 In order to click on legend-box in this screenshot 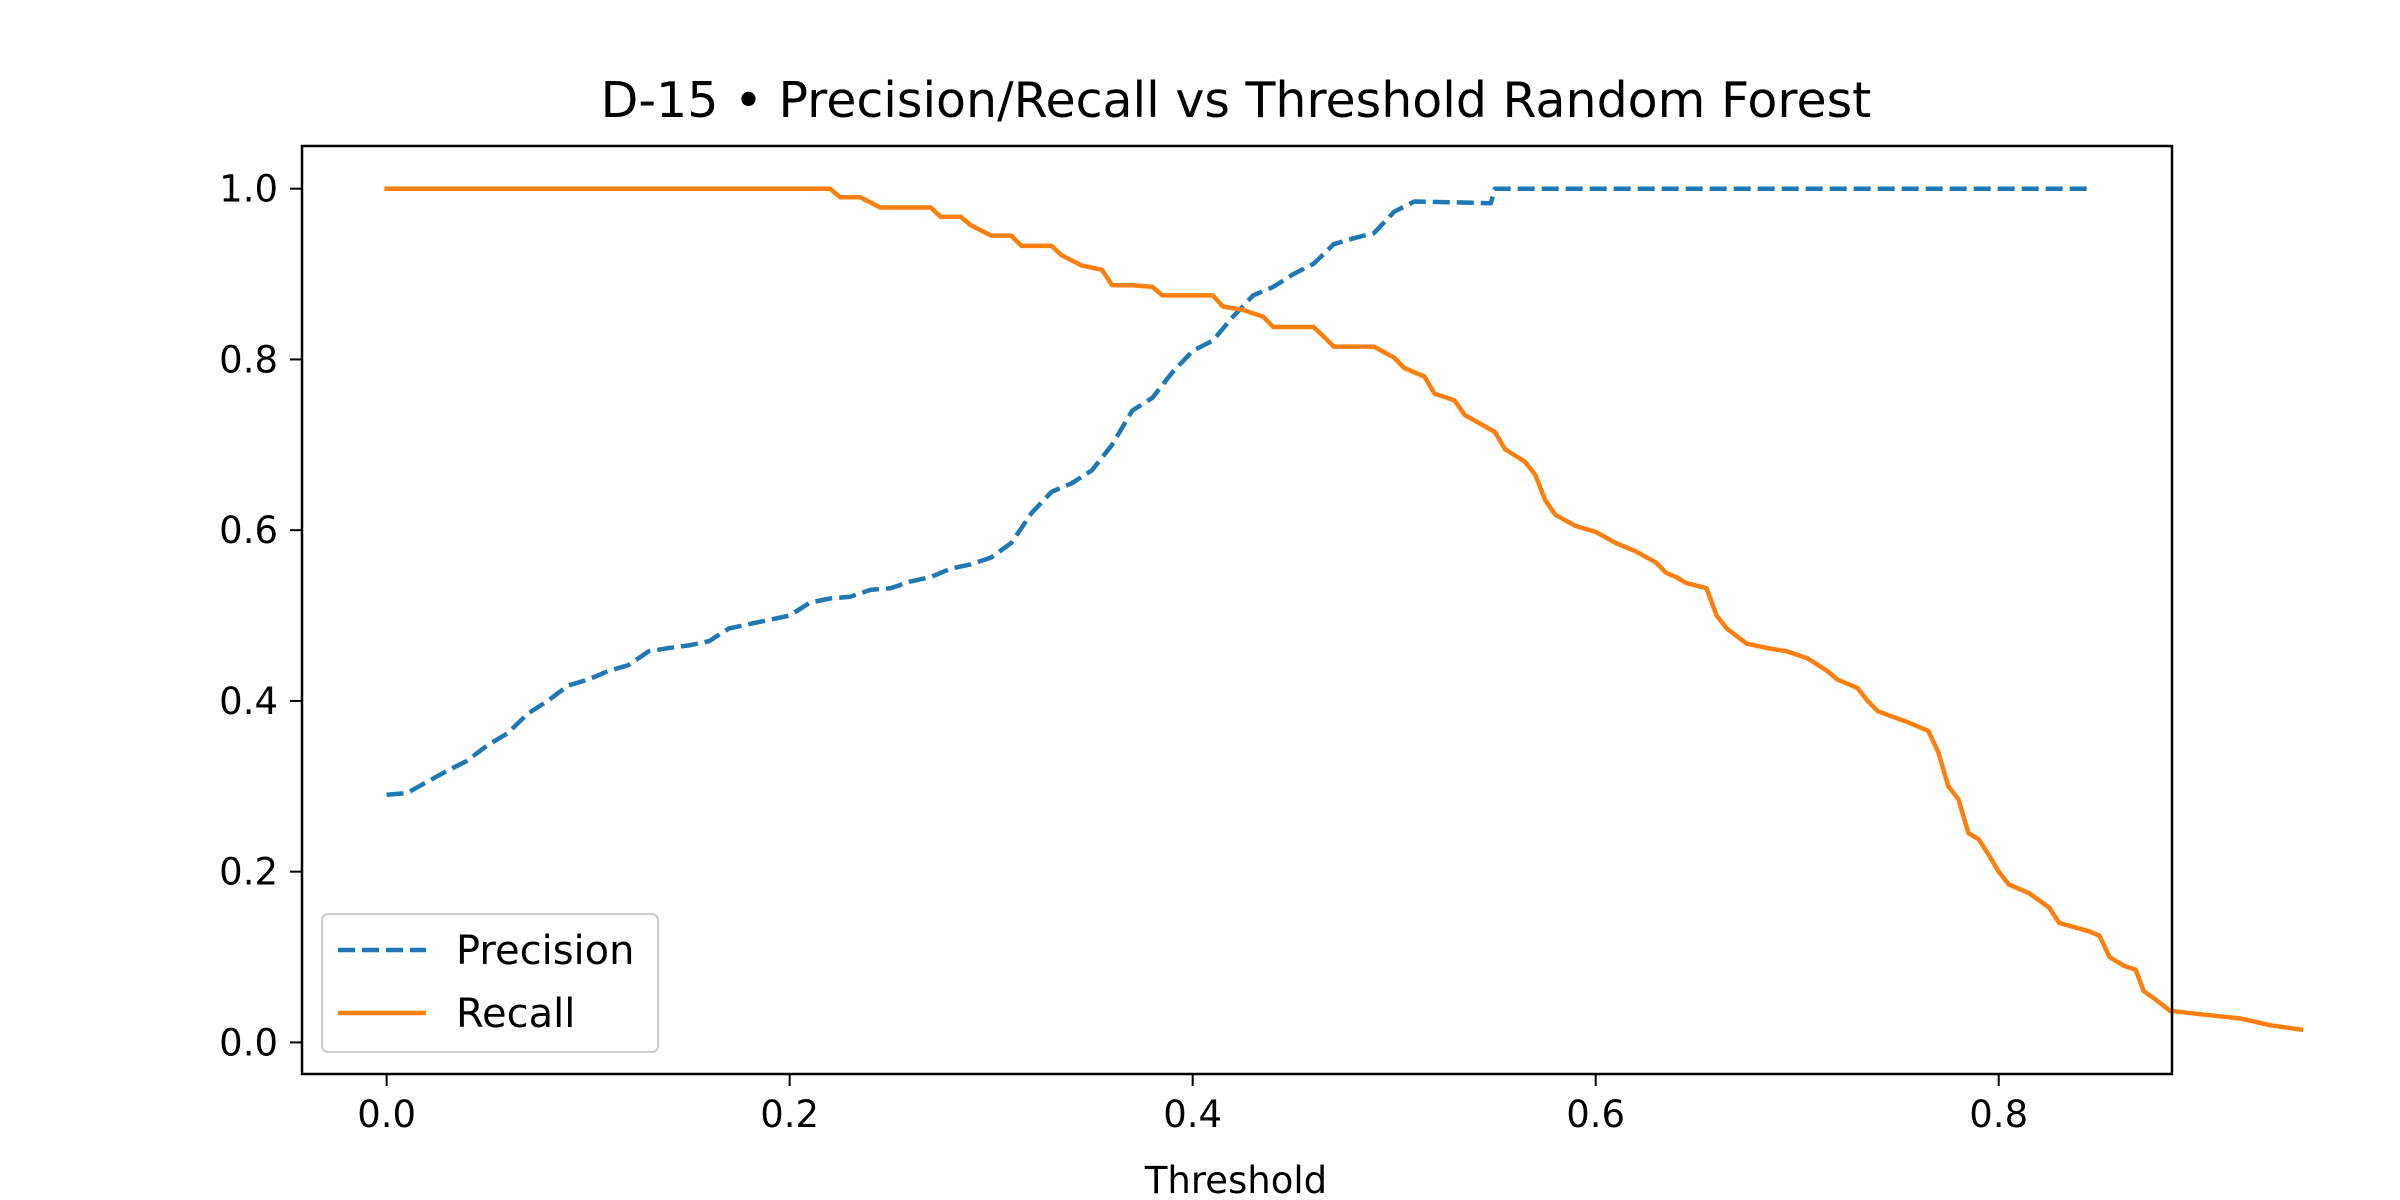, I will do `click(490, 983)`.